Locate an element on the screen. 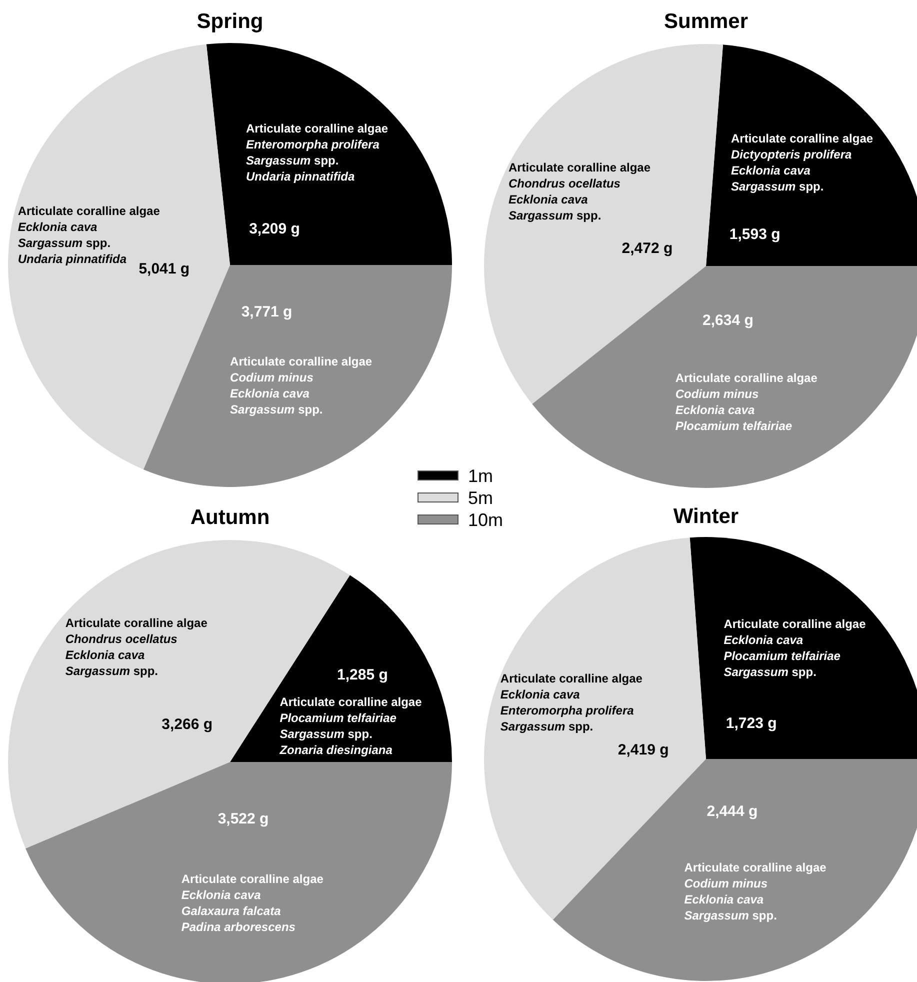 The width and height of the screenshot is (917, 982). legend-label: 10m is located at coordinates (486, 520).